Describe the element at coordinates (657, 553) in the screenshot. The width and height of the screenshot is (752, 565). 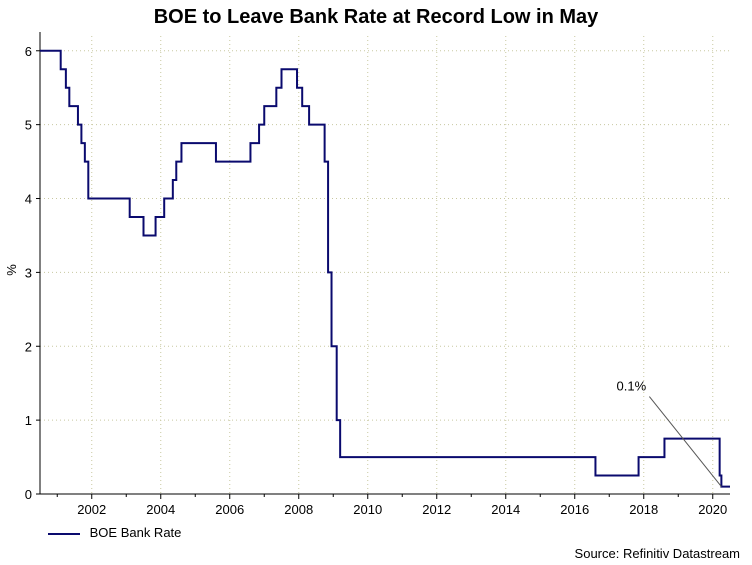
I see `source-note: Source: Refinitiv Datastream` at that location.